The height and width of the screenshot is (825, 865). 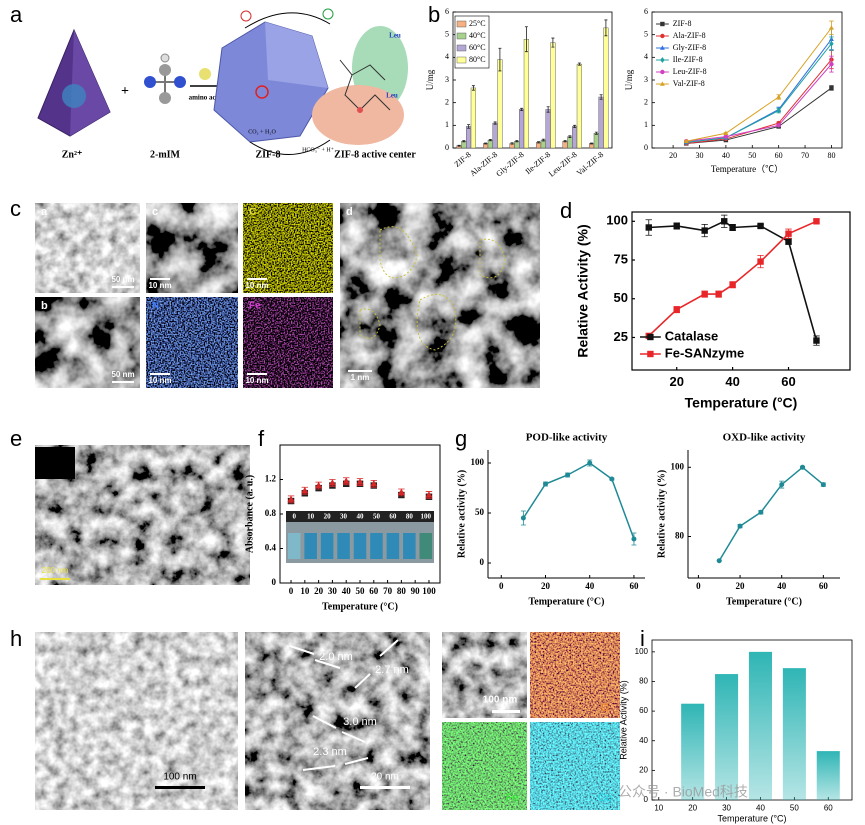 I want to click on map-label: Fe, so click(x=512, y=798).